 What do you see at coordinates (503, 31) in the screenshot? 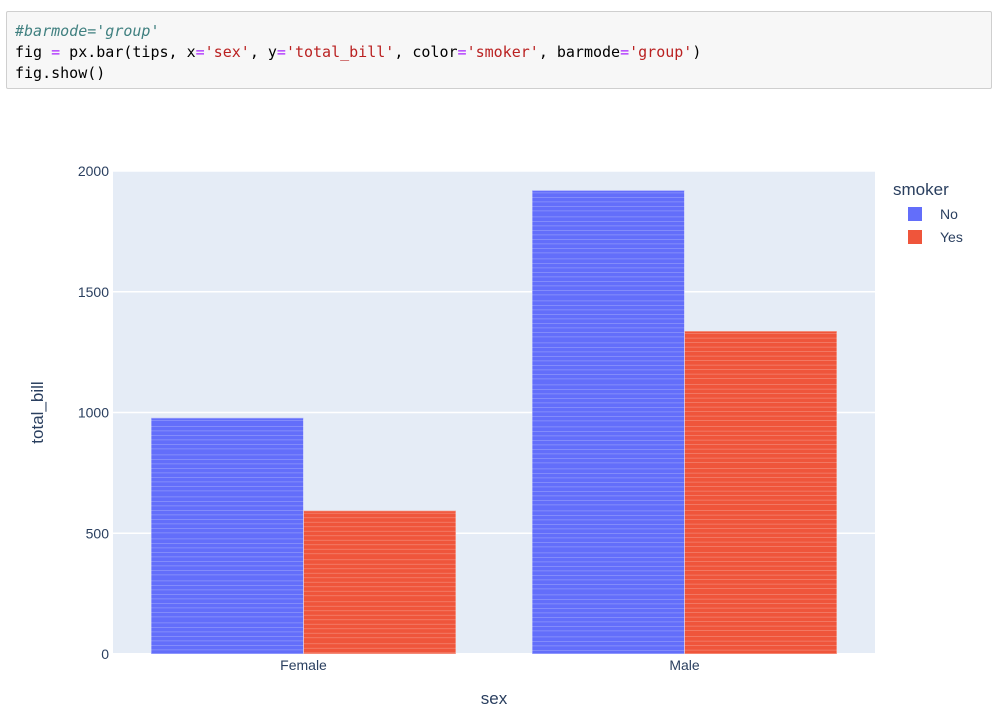
I see `code-line: #barmode='group'` at bounding box center [503, 31].